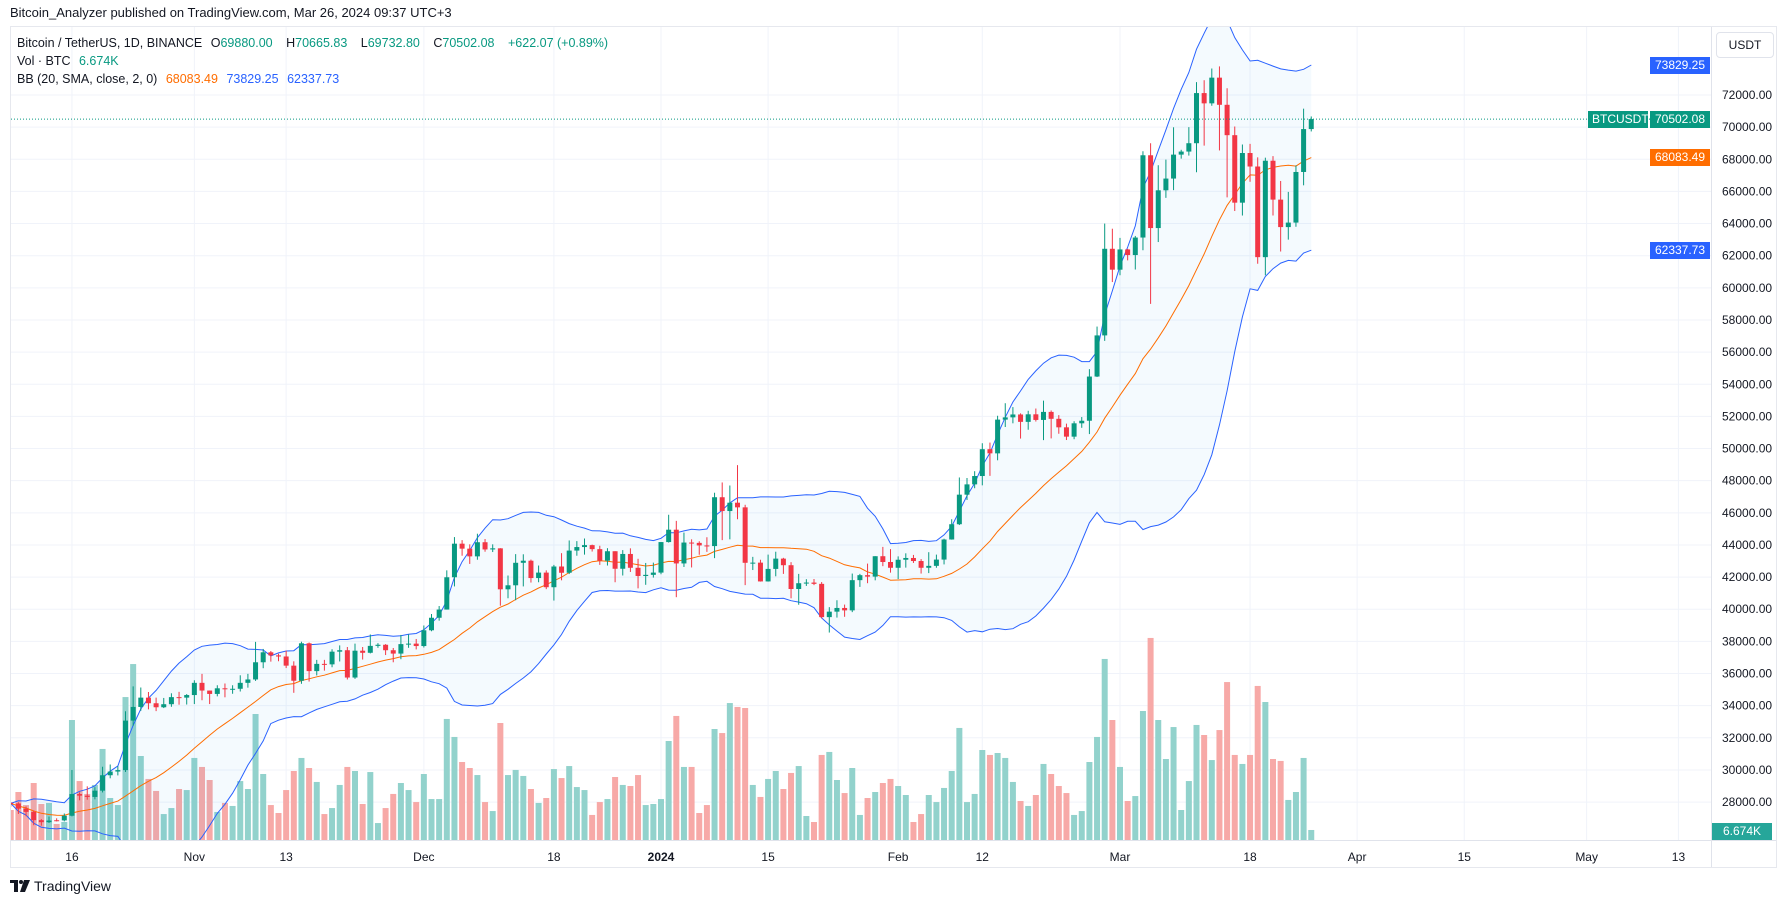 The image size is (1787, 904). I want to click on low-value: 69732.80, so click(393, 43).